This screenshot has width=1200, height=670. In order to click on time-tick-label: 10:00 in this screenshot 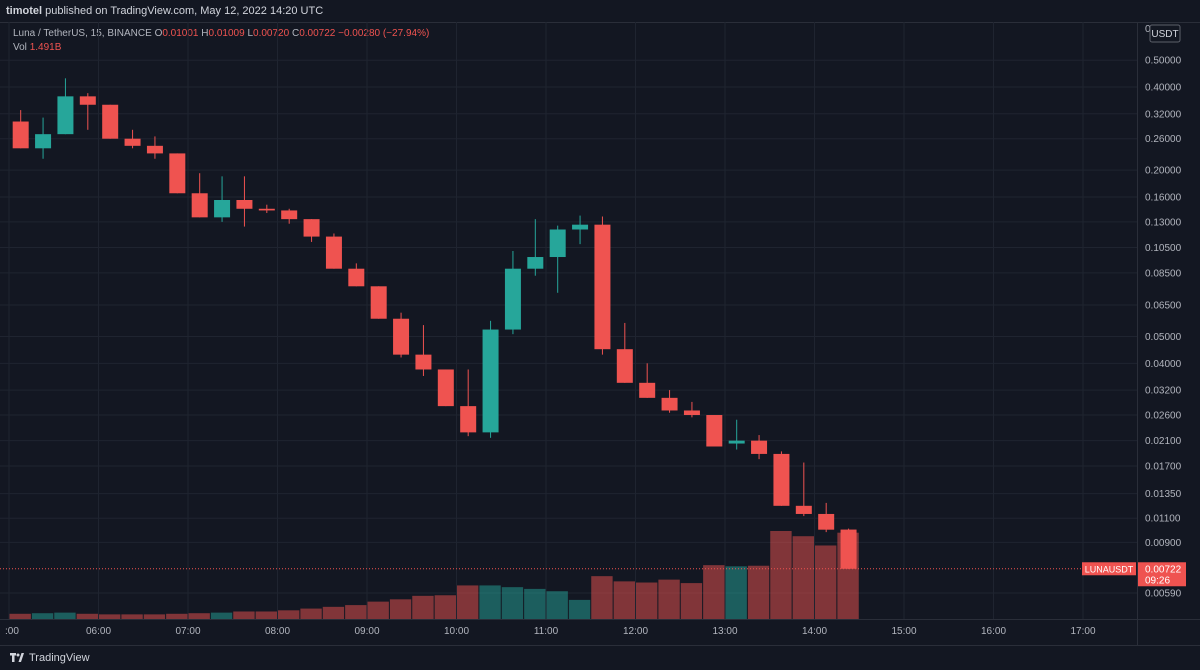, I will do `click(456, 631)`.